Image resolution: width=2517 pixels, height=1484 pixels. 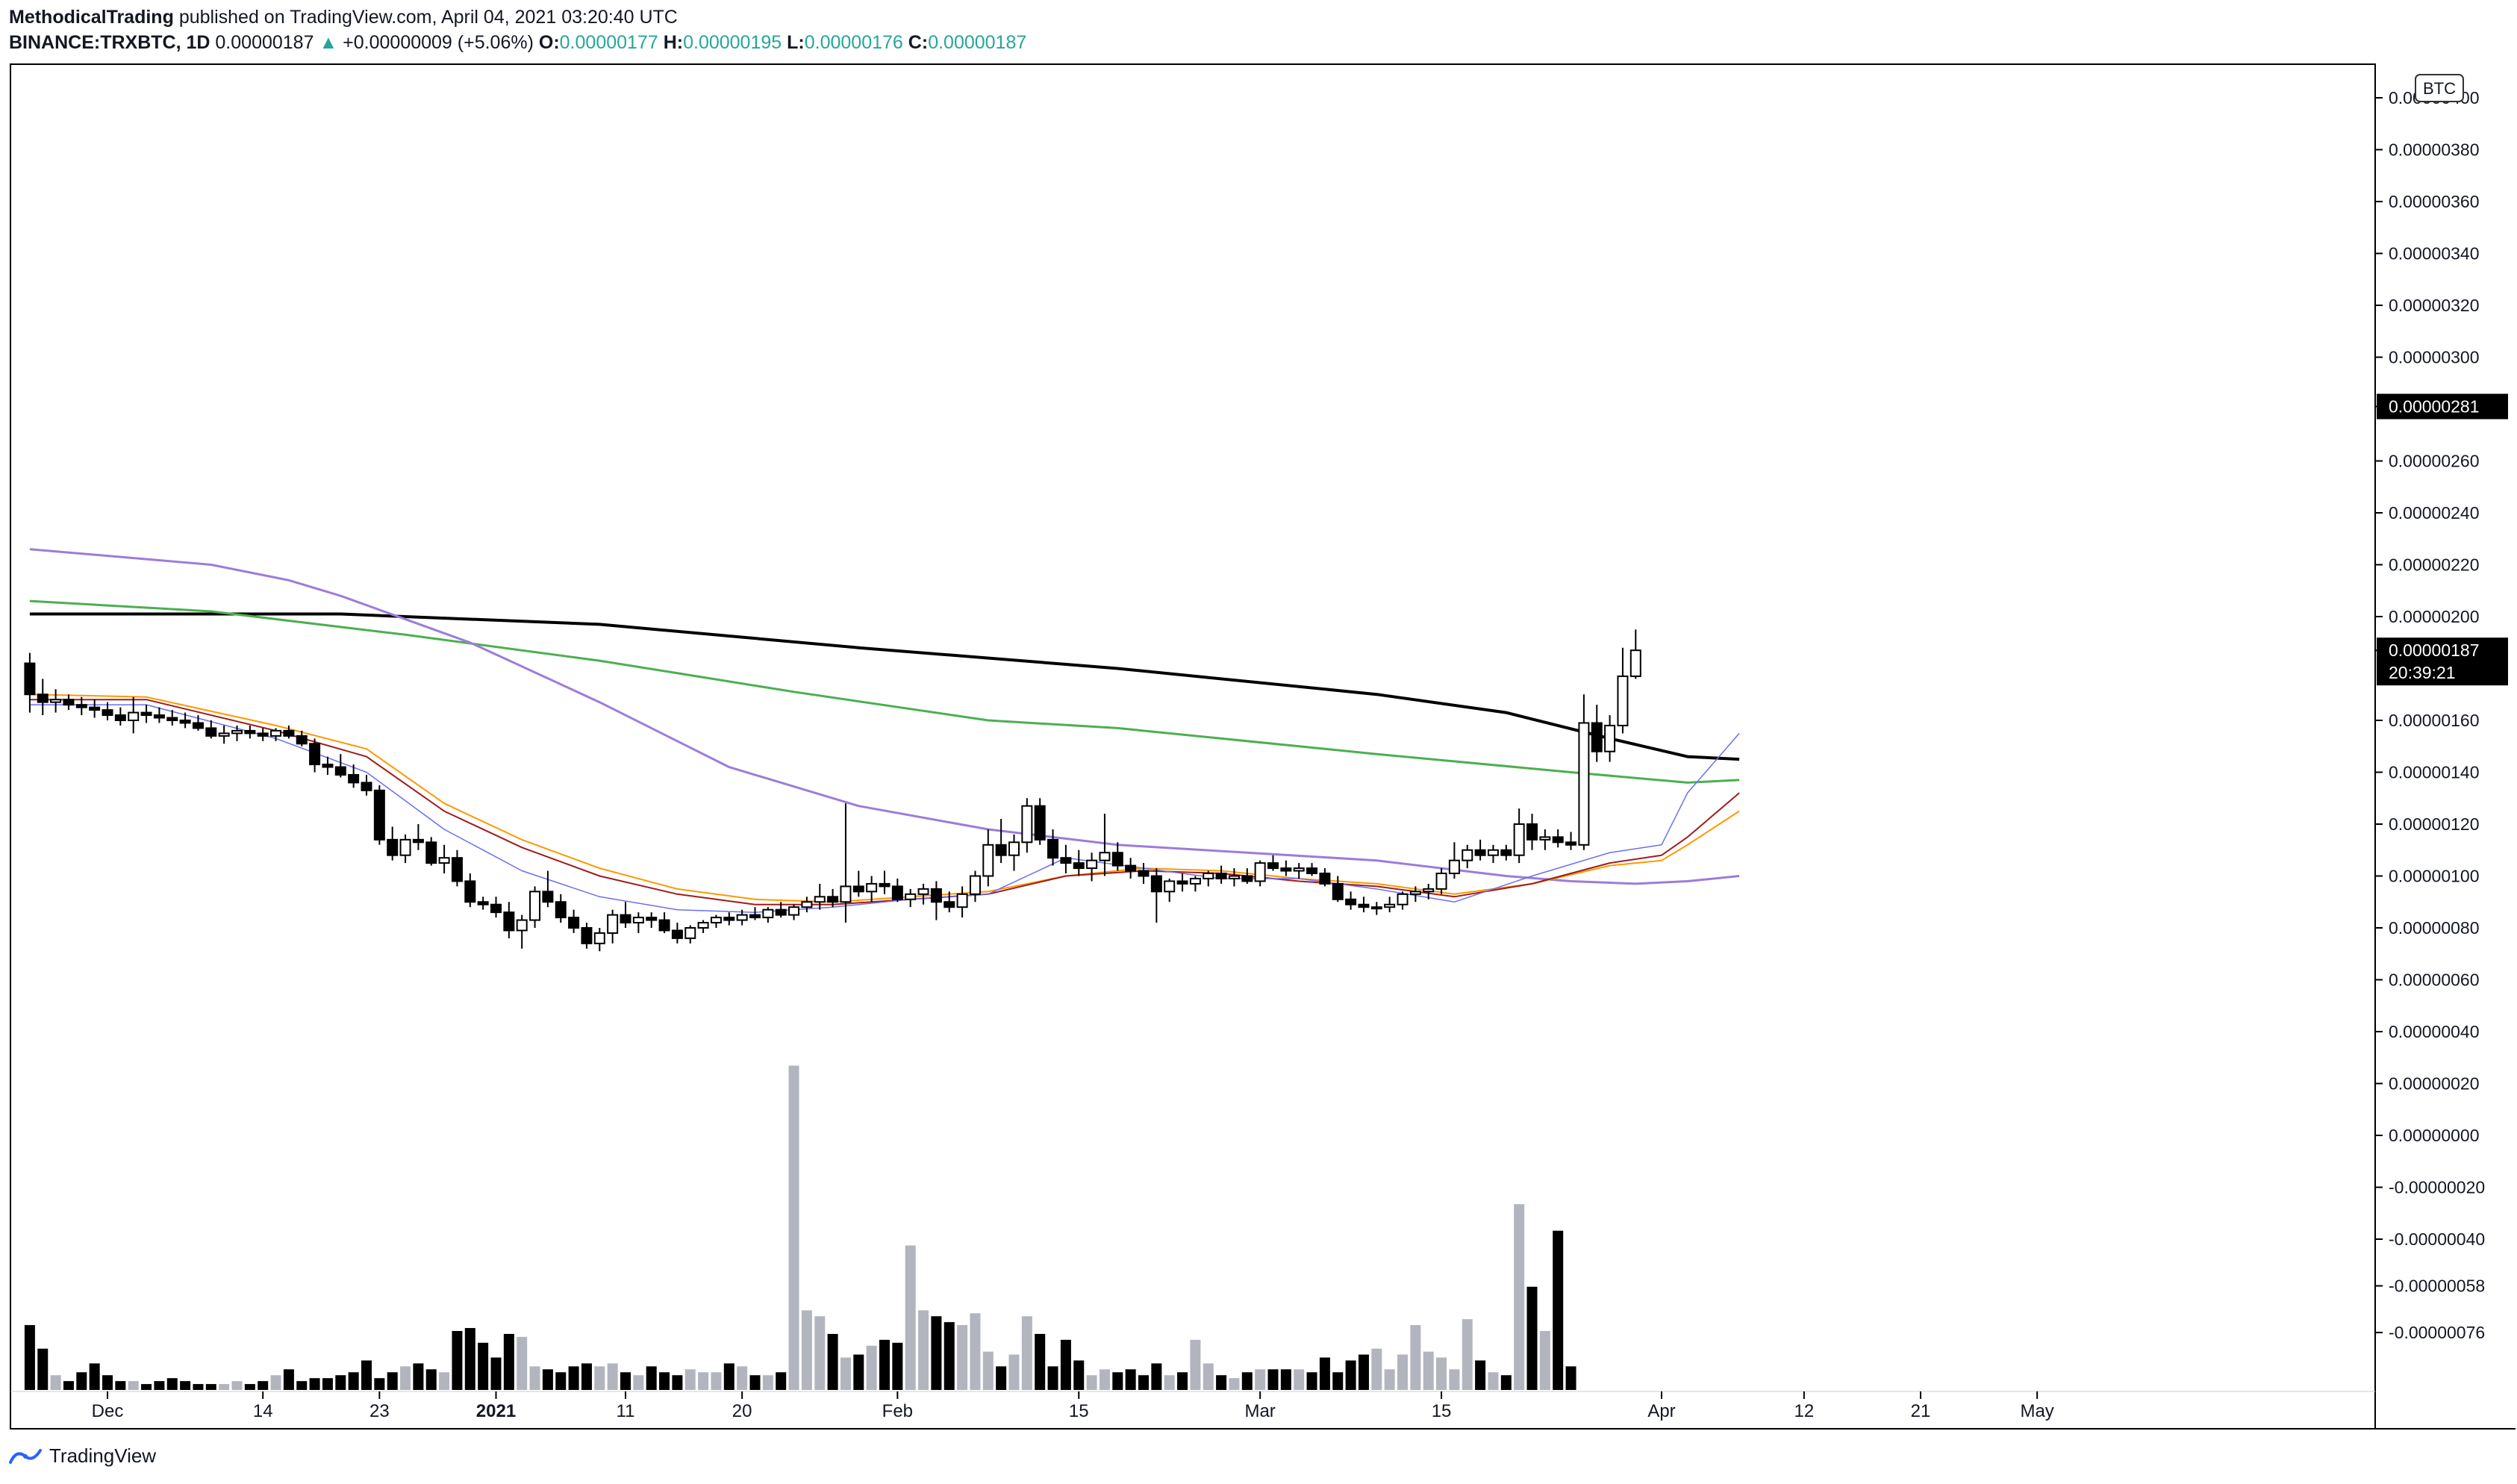 I want to click on candles, so click(x=832, y=790).